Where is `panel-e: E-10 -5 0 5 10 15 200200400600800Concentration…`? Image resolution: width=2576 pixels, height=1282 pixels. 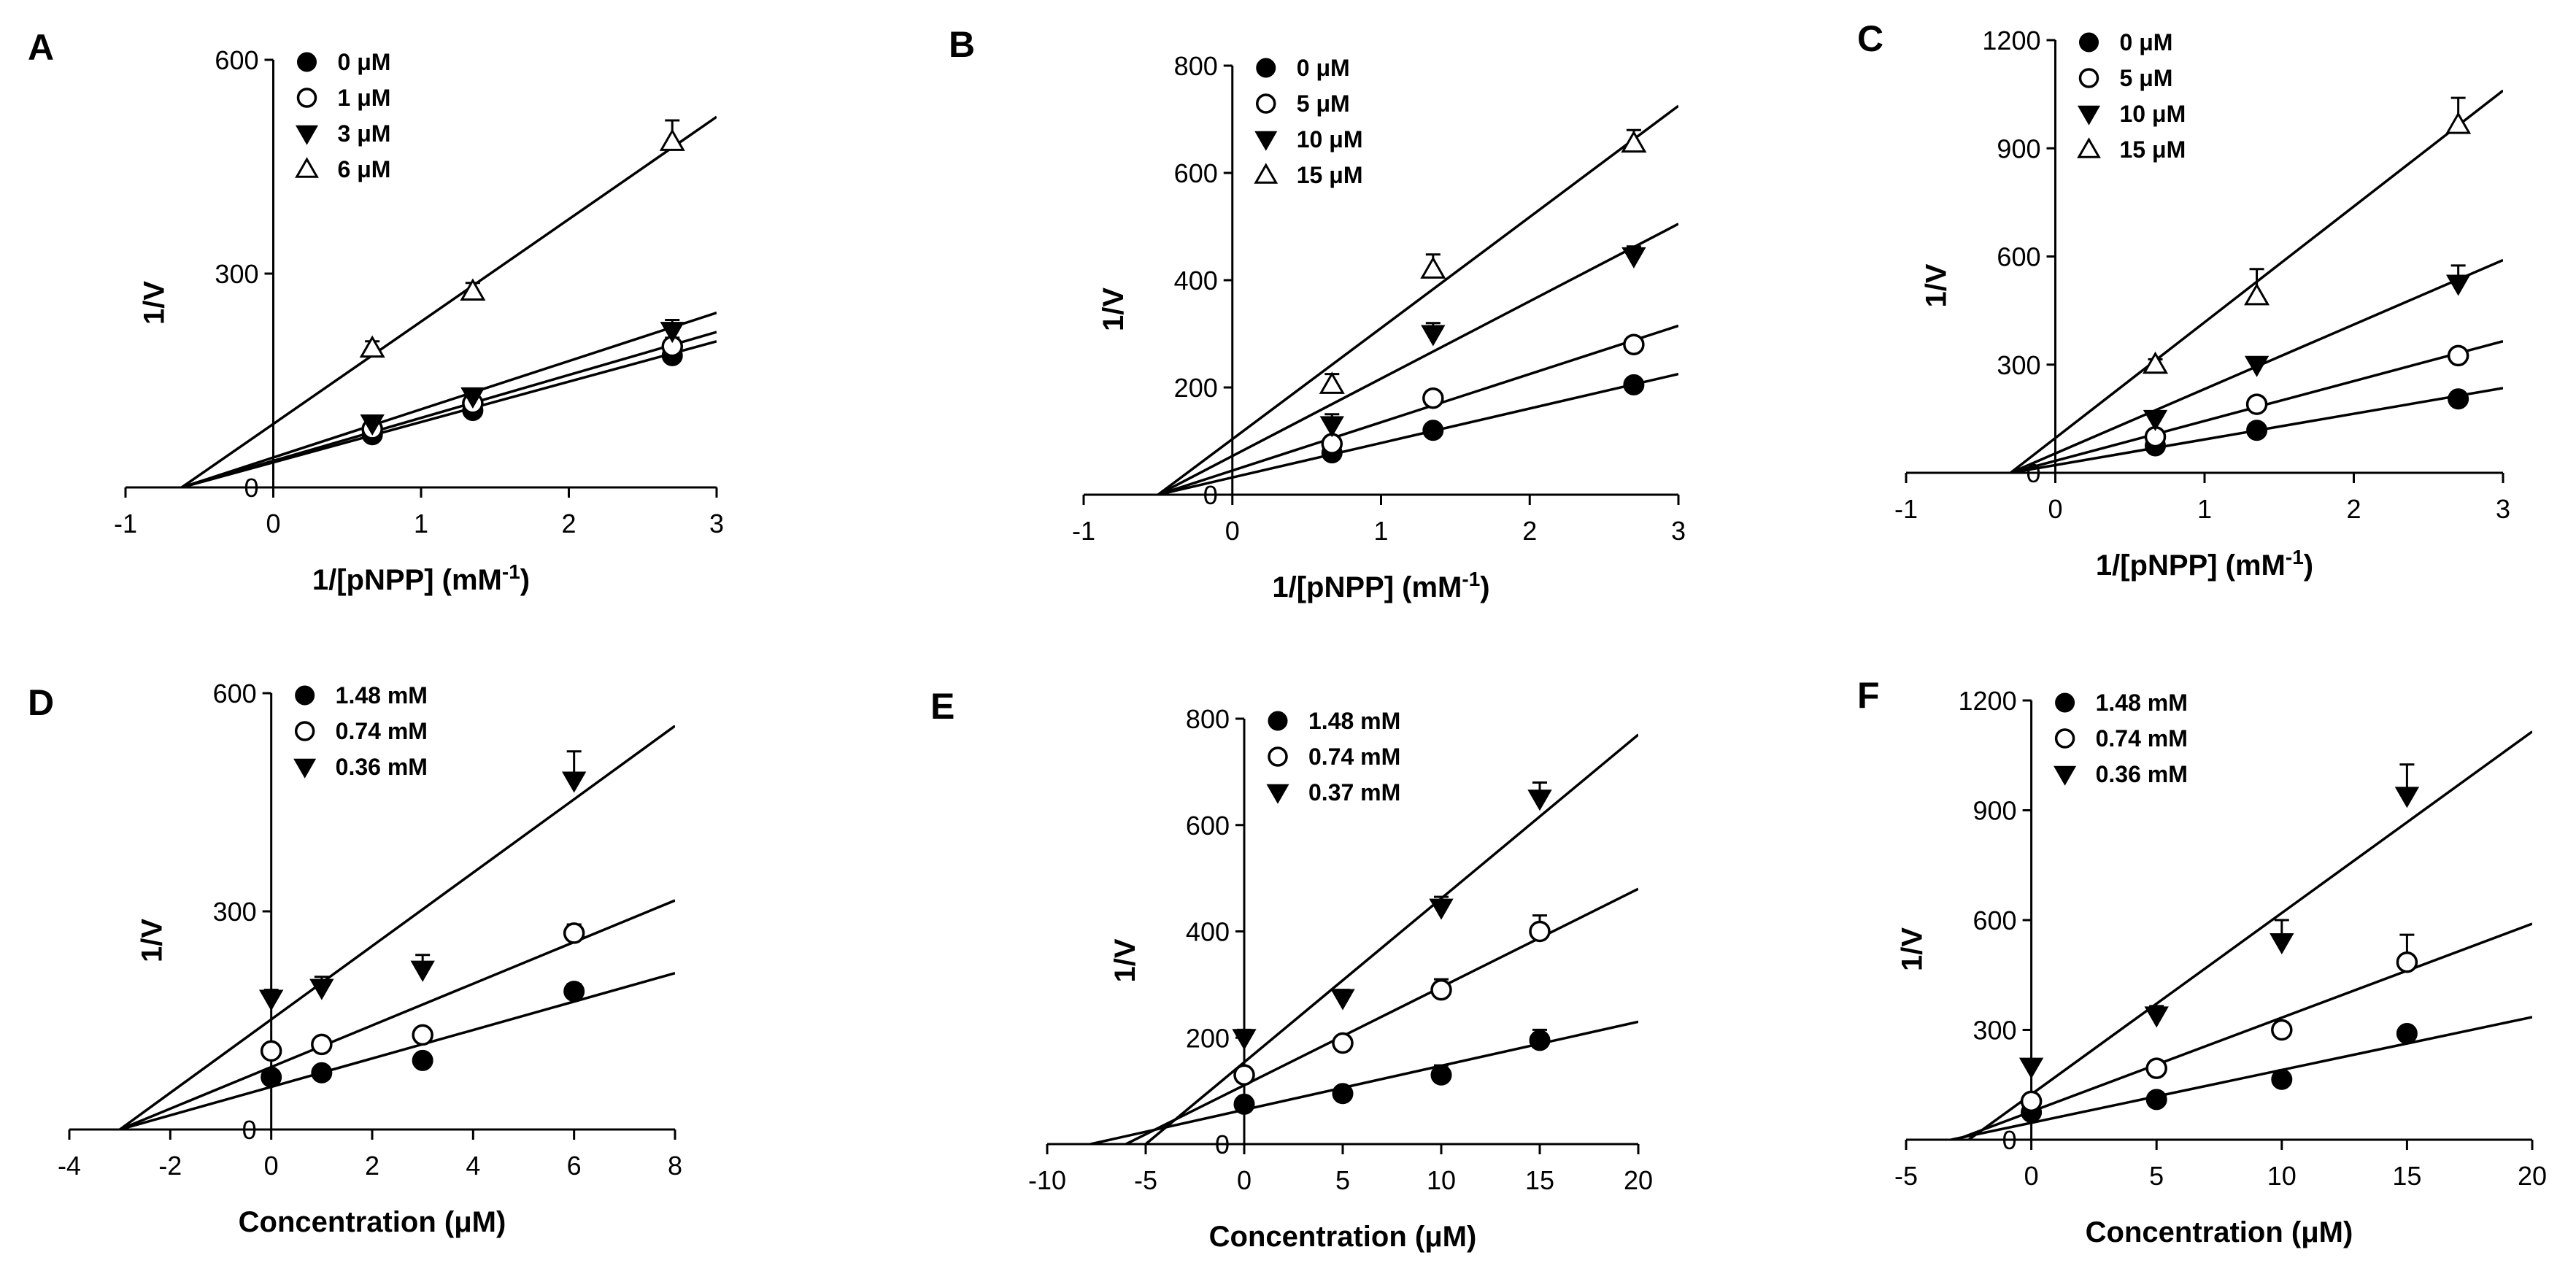 panel-e: E-10 -5 0 5 10 15 200200400600800Concentration… is located at coordinates (1291, 969).